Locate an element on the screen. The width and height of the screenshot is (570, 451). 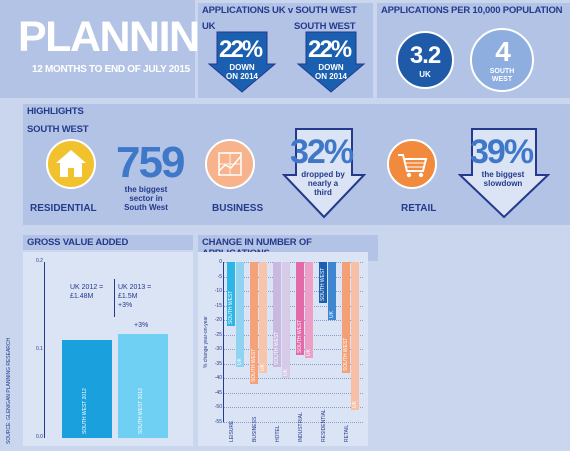
change-category-label: RETAIL is located at coordinates (347, 433).